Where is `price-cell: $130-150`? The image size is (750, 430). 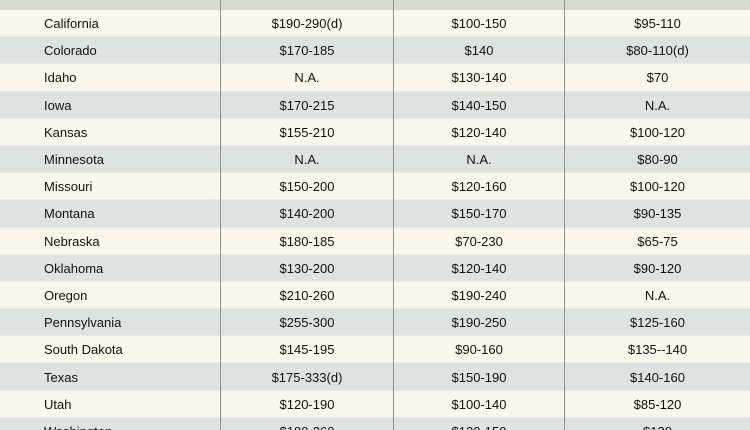
price-cell: $130-150 is located at coordinates (479, 424).